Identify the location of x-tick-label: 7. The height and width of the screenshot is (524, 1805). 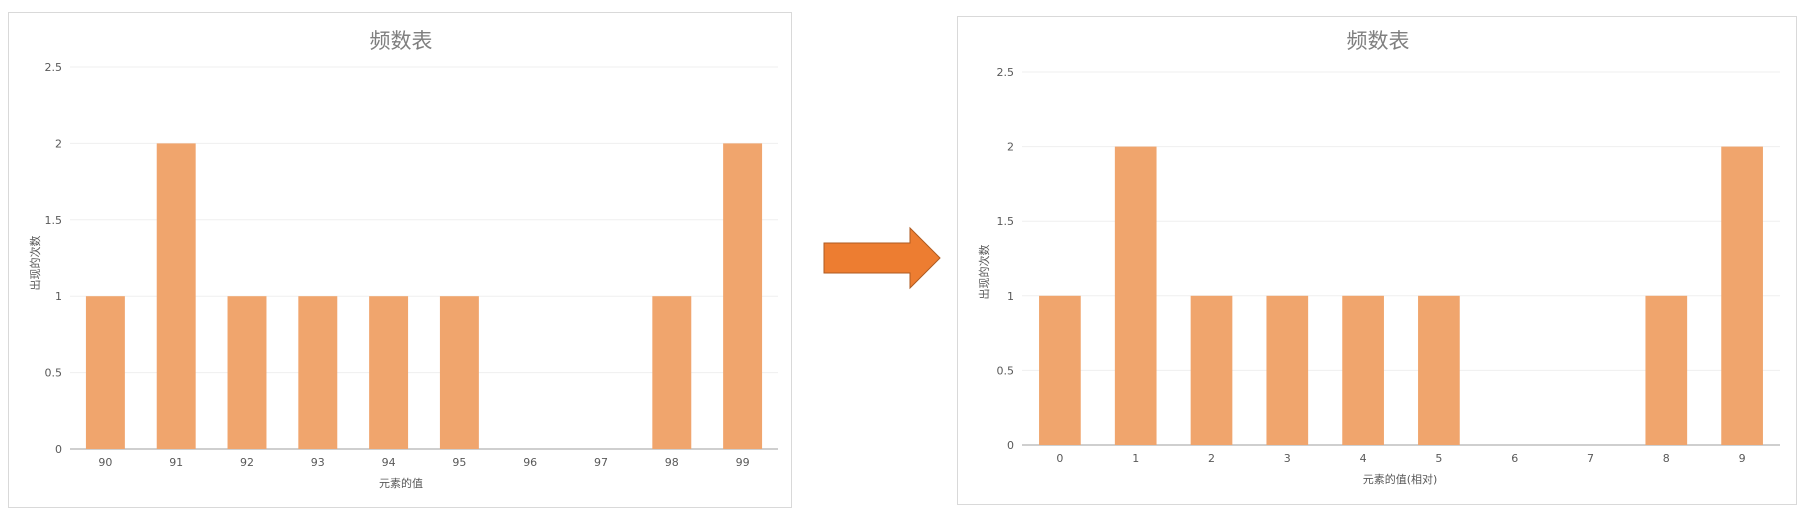
(1590, 458).